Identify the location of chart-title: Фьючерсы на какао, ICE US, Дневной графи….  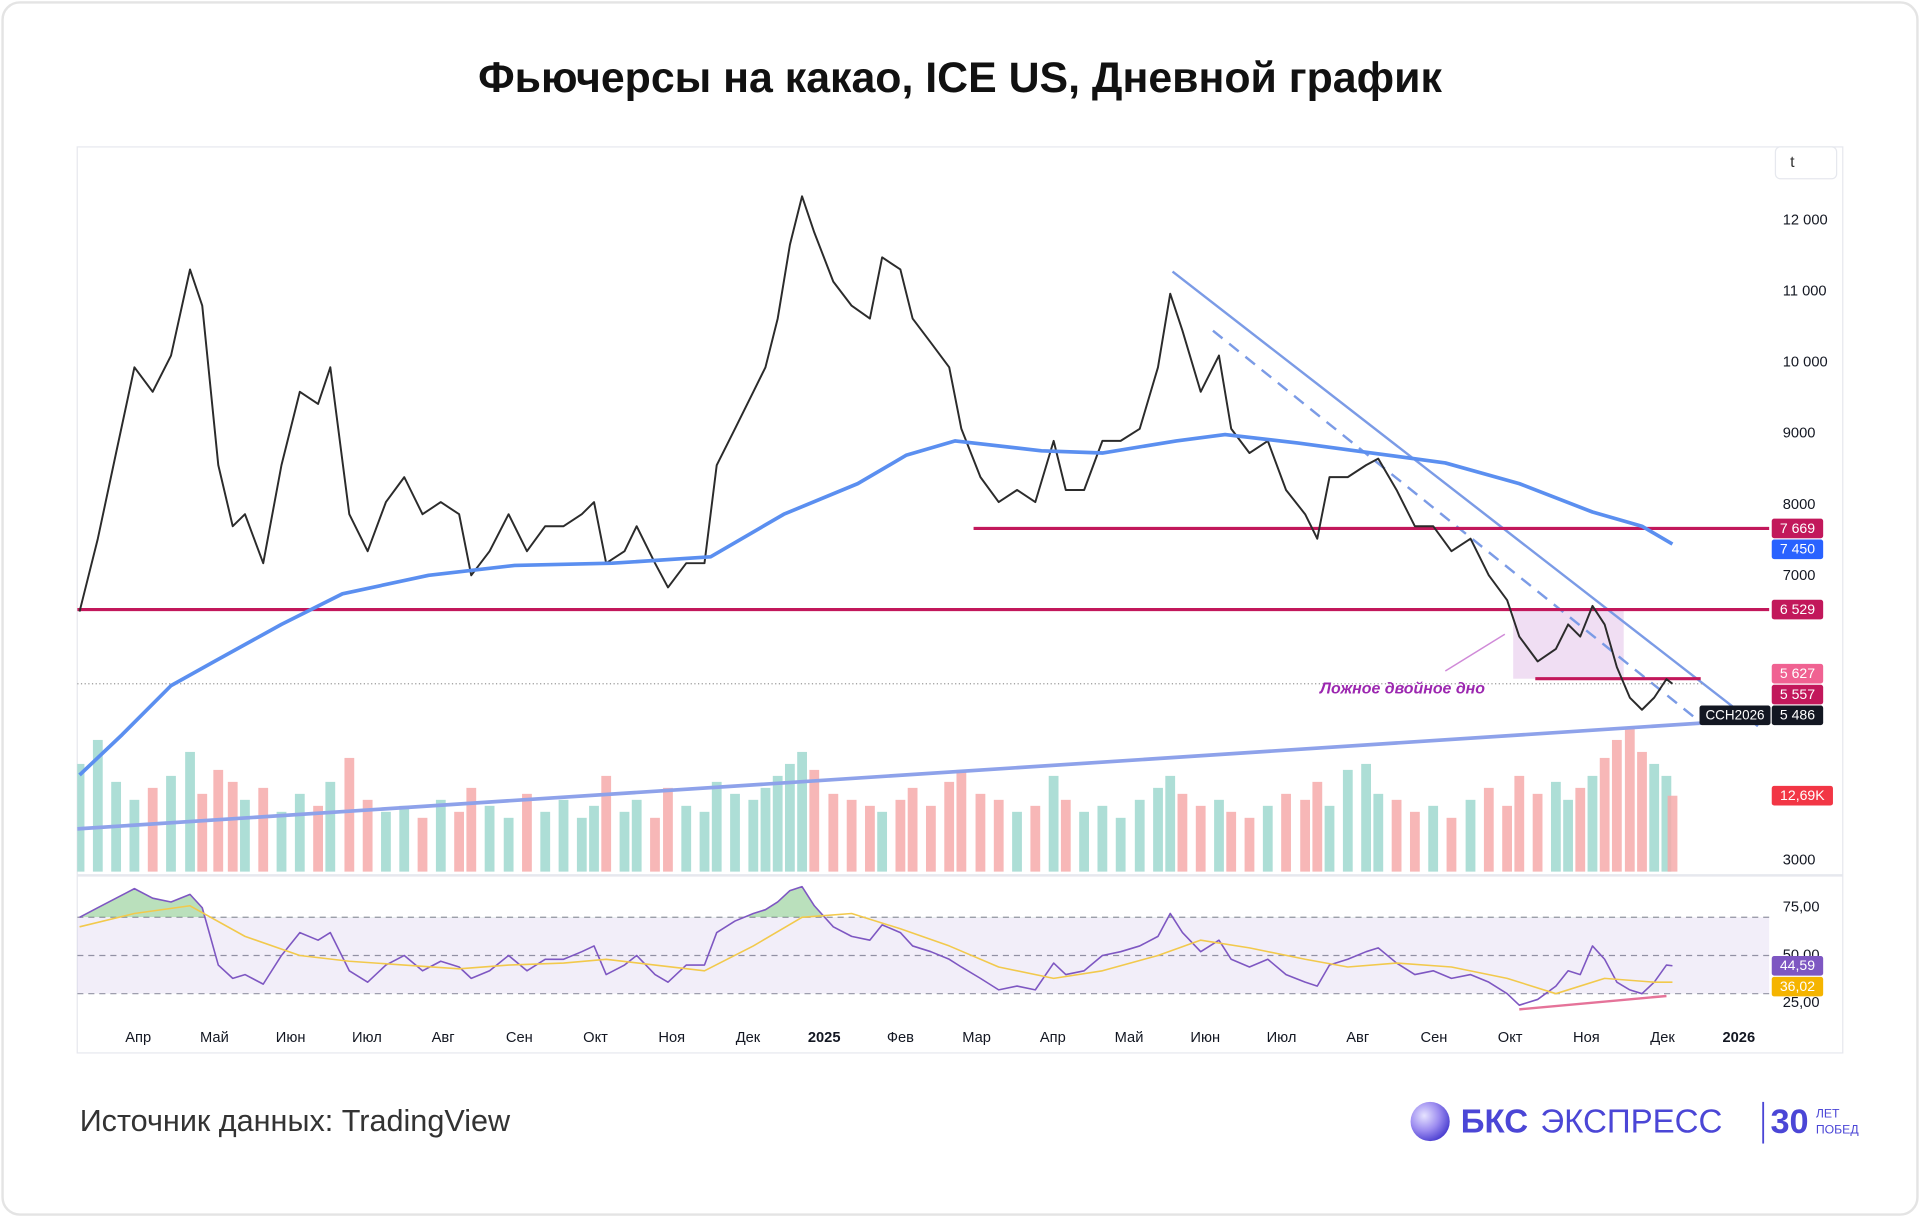
(960, 78).